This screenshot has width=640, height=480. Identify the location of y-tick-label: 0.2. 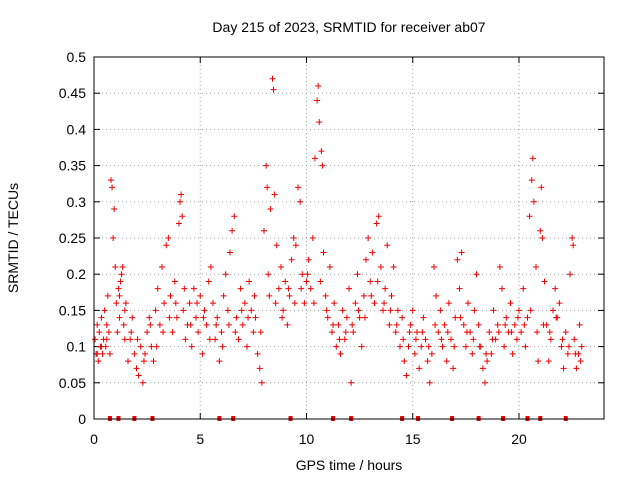
(77, 274).